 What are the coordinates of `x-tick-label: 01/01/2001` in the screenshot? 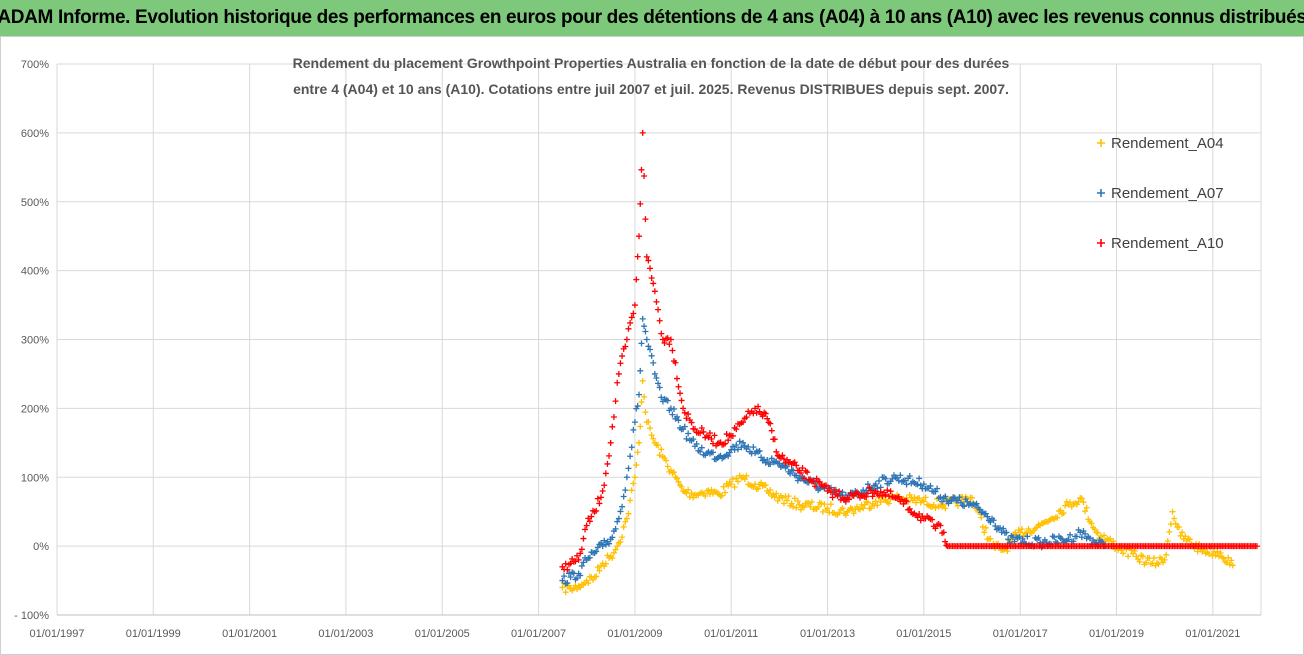 It's located at (249, 634).